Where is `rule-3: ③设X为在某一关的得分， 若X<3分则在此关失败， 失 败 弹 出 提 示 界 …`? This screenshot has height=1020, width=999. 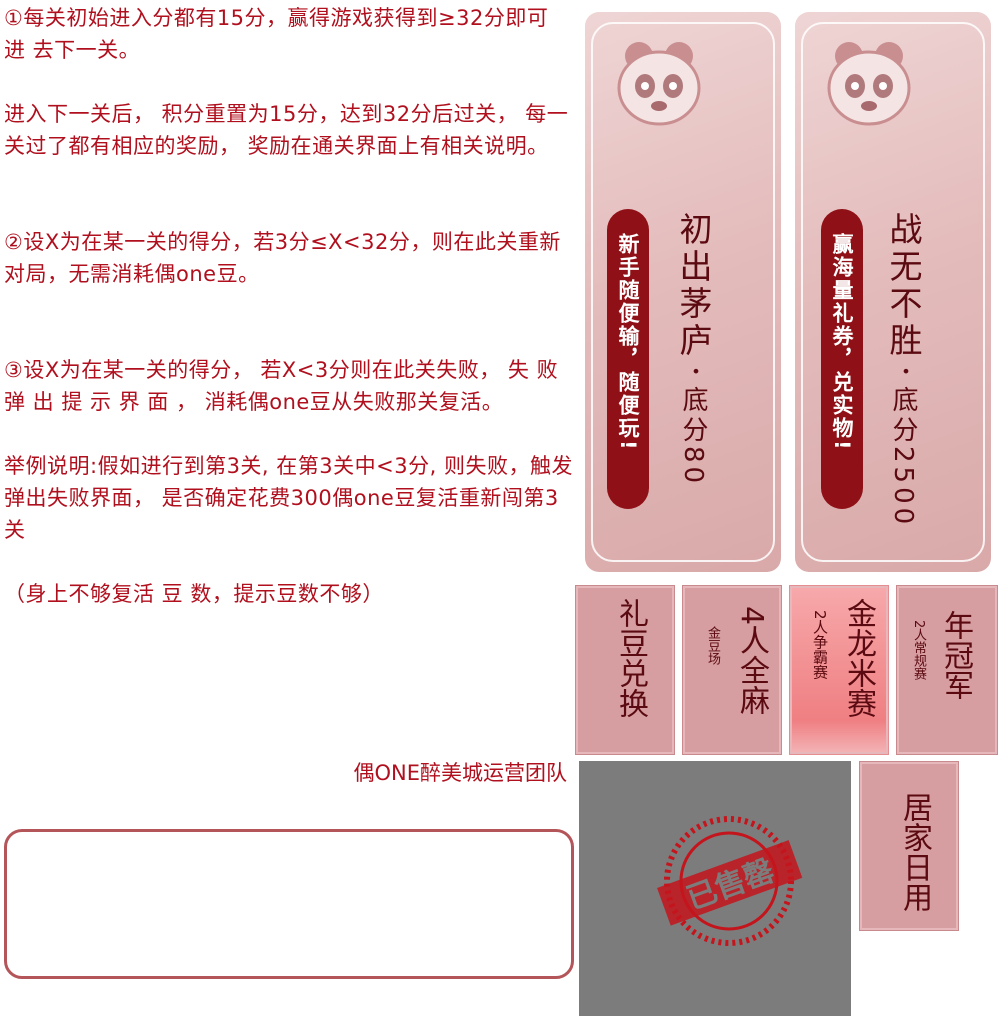
rule-3: ③设X为在某一关的得分， 若X<3分则在此关失败， 失 败 弹 出 提 示 界 … is located at coordinates (285, 386).